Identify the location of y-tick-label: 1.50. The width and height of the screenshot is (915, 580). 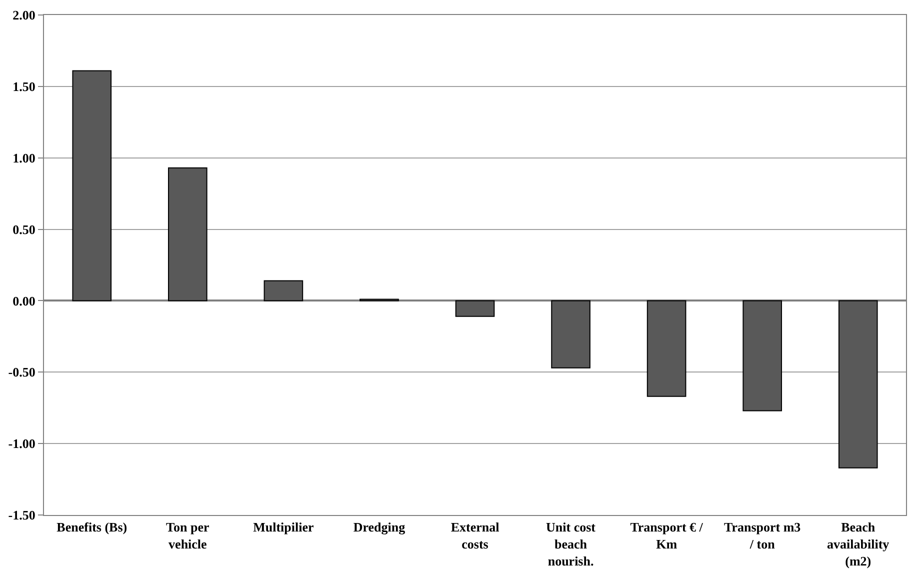
(24, 86).